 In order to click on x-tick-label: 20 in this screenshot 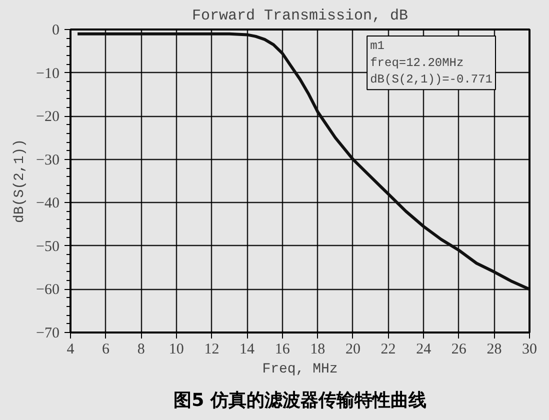, I will do `click(352, 350)`.